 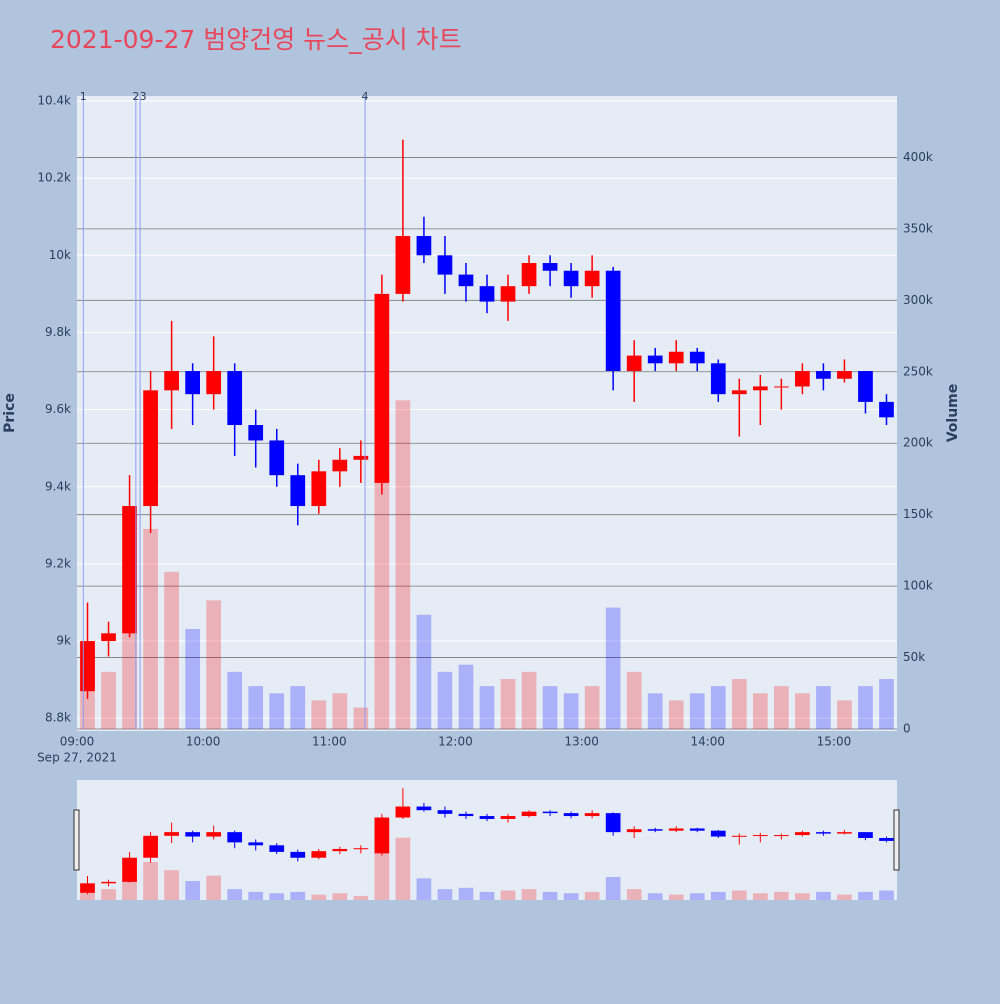 What do you see at coordinates (63, 641) in the screenshot?
I see `y-tick-label: 9k` at bounding box center [63, 641].